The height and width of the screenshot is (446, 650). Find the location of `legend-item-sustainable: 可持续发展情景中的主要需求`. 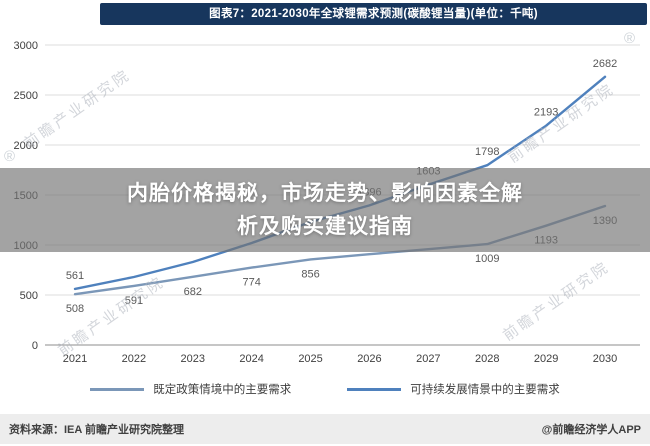

legend-item-sustainable: 可持续发展情景中的主要需求 is located at coordinates (453, 389).